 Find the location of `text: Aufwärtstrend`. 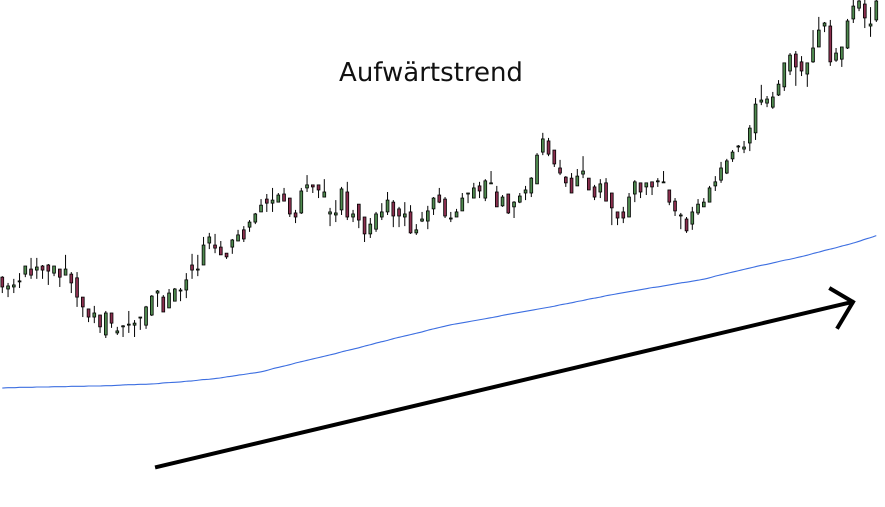

text: Aufwärtstrend is located at coordinates (431, 73).